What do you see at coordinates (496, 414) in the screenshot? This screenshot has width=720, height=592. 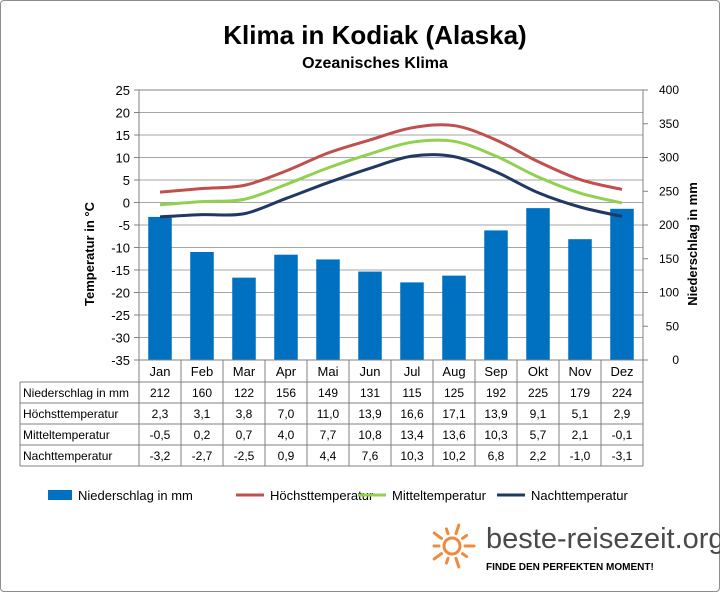 I see `table-cell: 13,9` at bounding box center [496, 414].